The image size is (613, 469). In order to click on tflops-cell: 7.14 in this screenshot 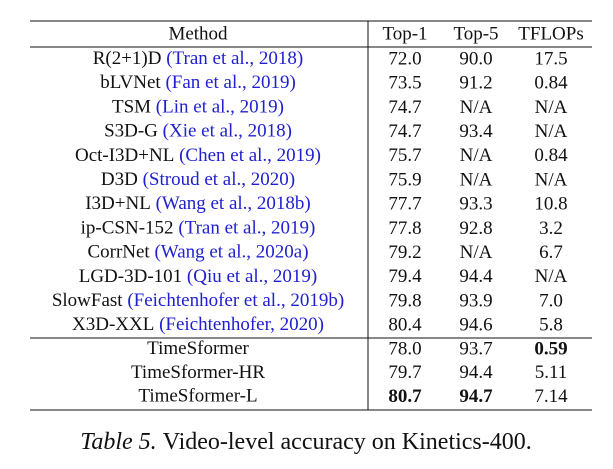, I will do `click(551, 396)`.